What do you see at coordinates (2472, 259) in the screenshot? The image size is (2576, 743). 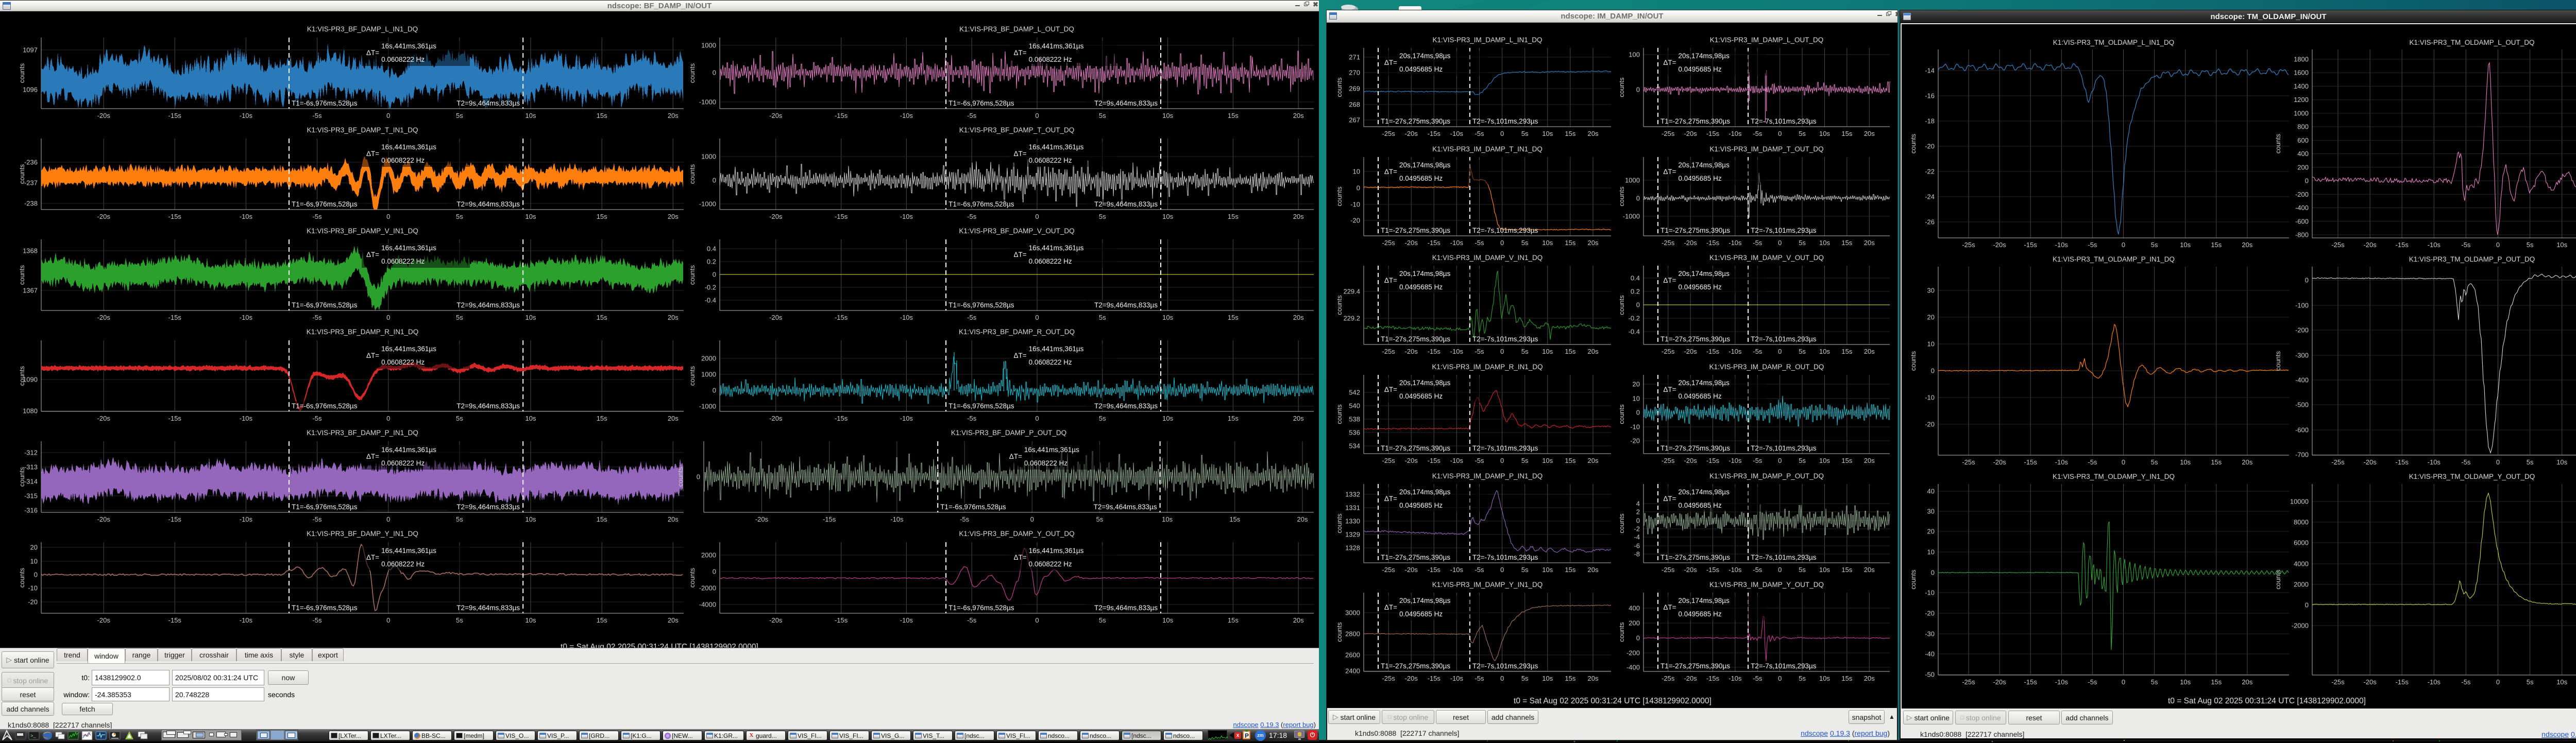 I see `svg-text: K1:VIS-PR3_TM_OLDAMP_P_OUT_DQ` at bounding box center [2472, 259].